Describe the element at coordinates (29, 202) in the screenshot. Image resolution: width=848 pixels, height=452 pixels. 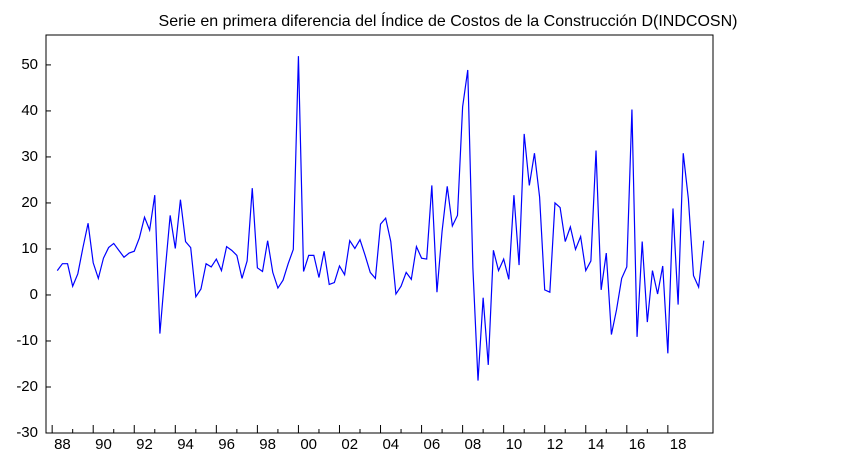
I see `y-tick-label: 20` at that location.